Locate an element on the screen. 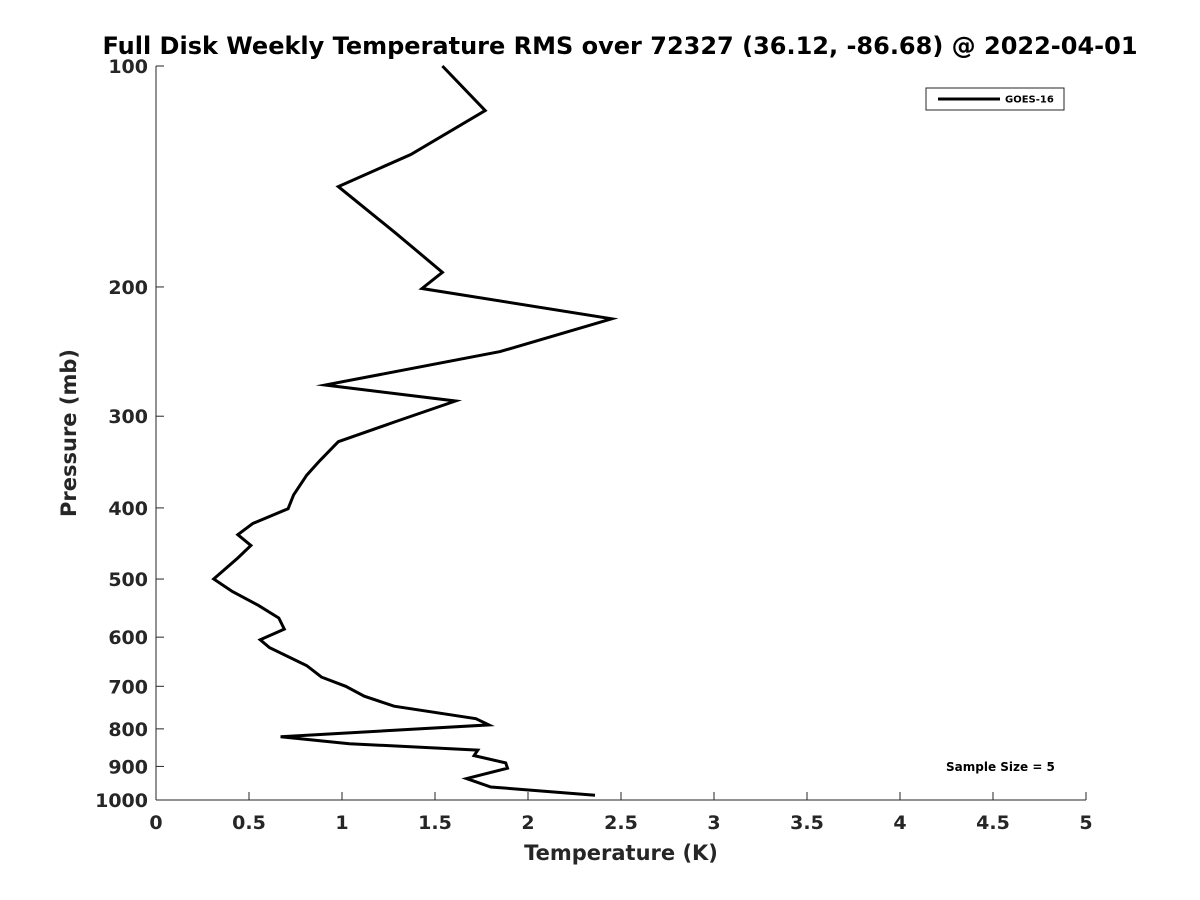 This screenshot has width=1200, height=900. y-tick-label: 300 is located at coordinates (128, 417).